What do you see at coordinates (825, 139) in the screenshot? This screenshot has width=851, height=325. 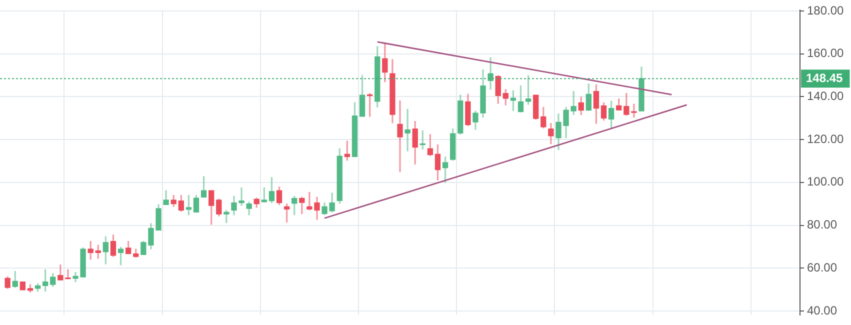 I see `y-tick-label: 120.00` at bounding box center [825, 139].